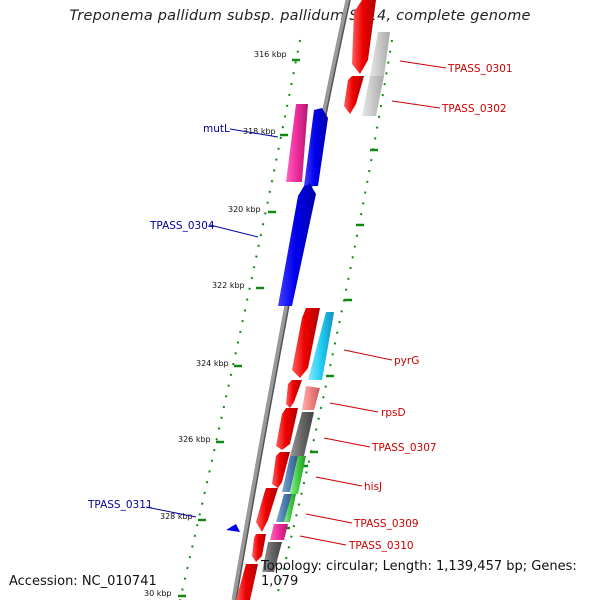  What do you see at coordinates (381, 546) in the screenshot?
I see `gene-label-tpass0310: TPASS_0310` at bounding box center [381, 546].